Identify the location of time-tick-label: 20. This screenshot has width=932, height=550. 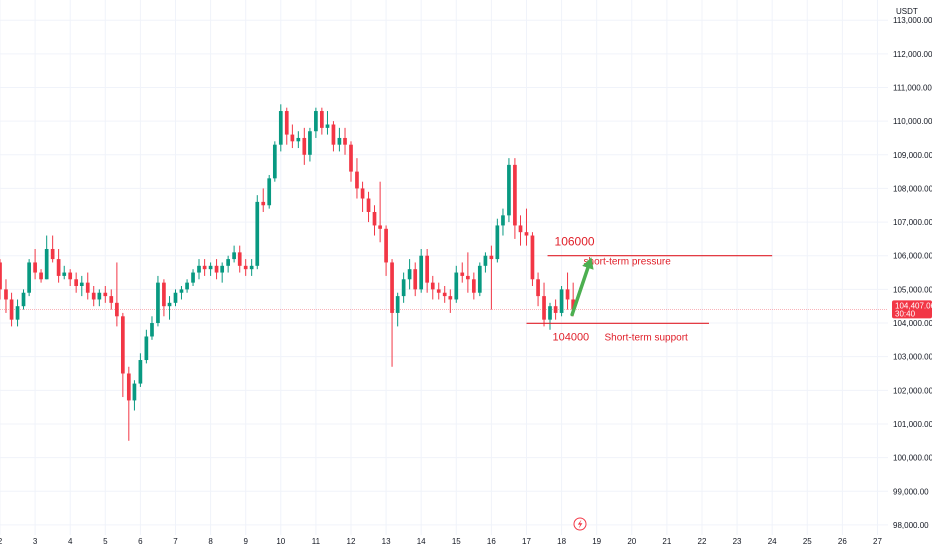
(631, 541).